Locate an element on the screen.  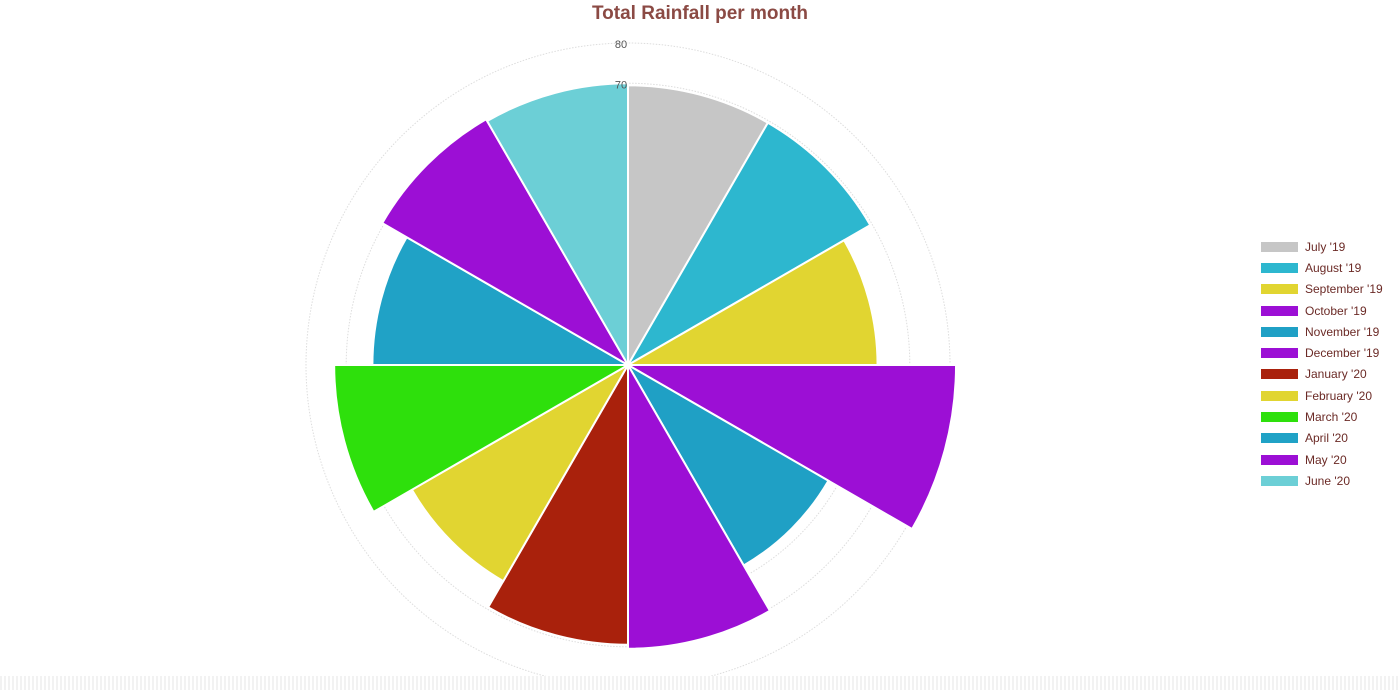
legend-label-august-19: August '19 is located at coordinates (1333, 267).